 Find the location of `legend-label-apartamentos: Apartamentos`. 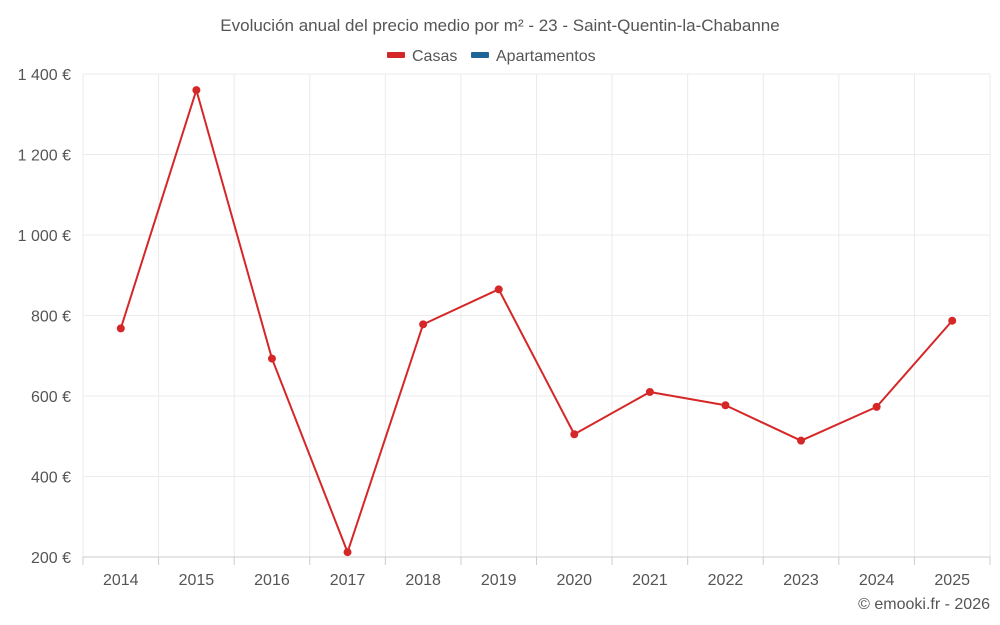

legend-label-apartamentos: Apartamentos is located at coordinates (546, 56).